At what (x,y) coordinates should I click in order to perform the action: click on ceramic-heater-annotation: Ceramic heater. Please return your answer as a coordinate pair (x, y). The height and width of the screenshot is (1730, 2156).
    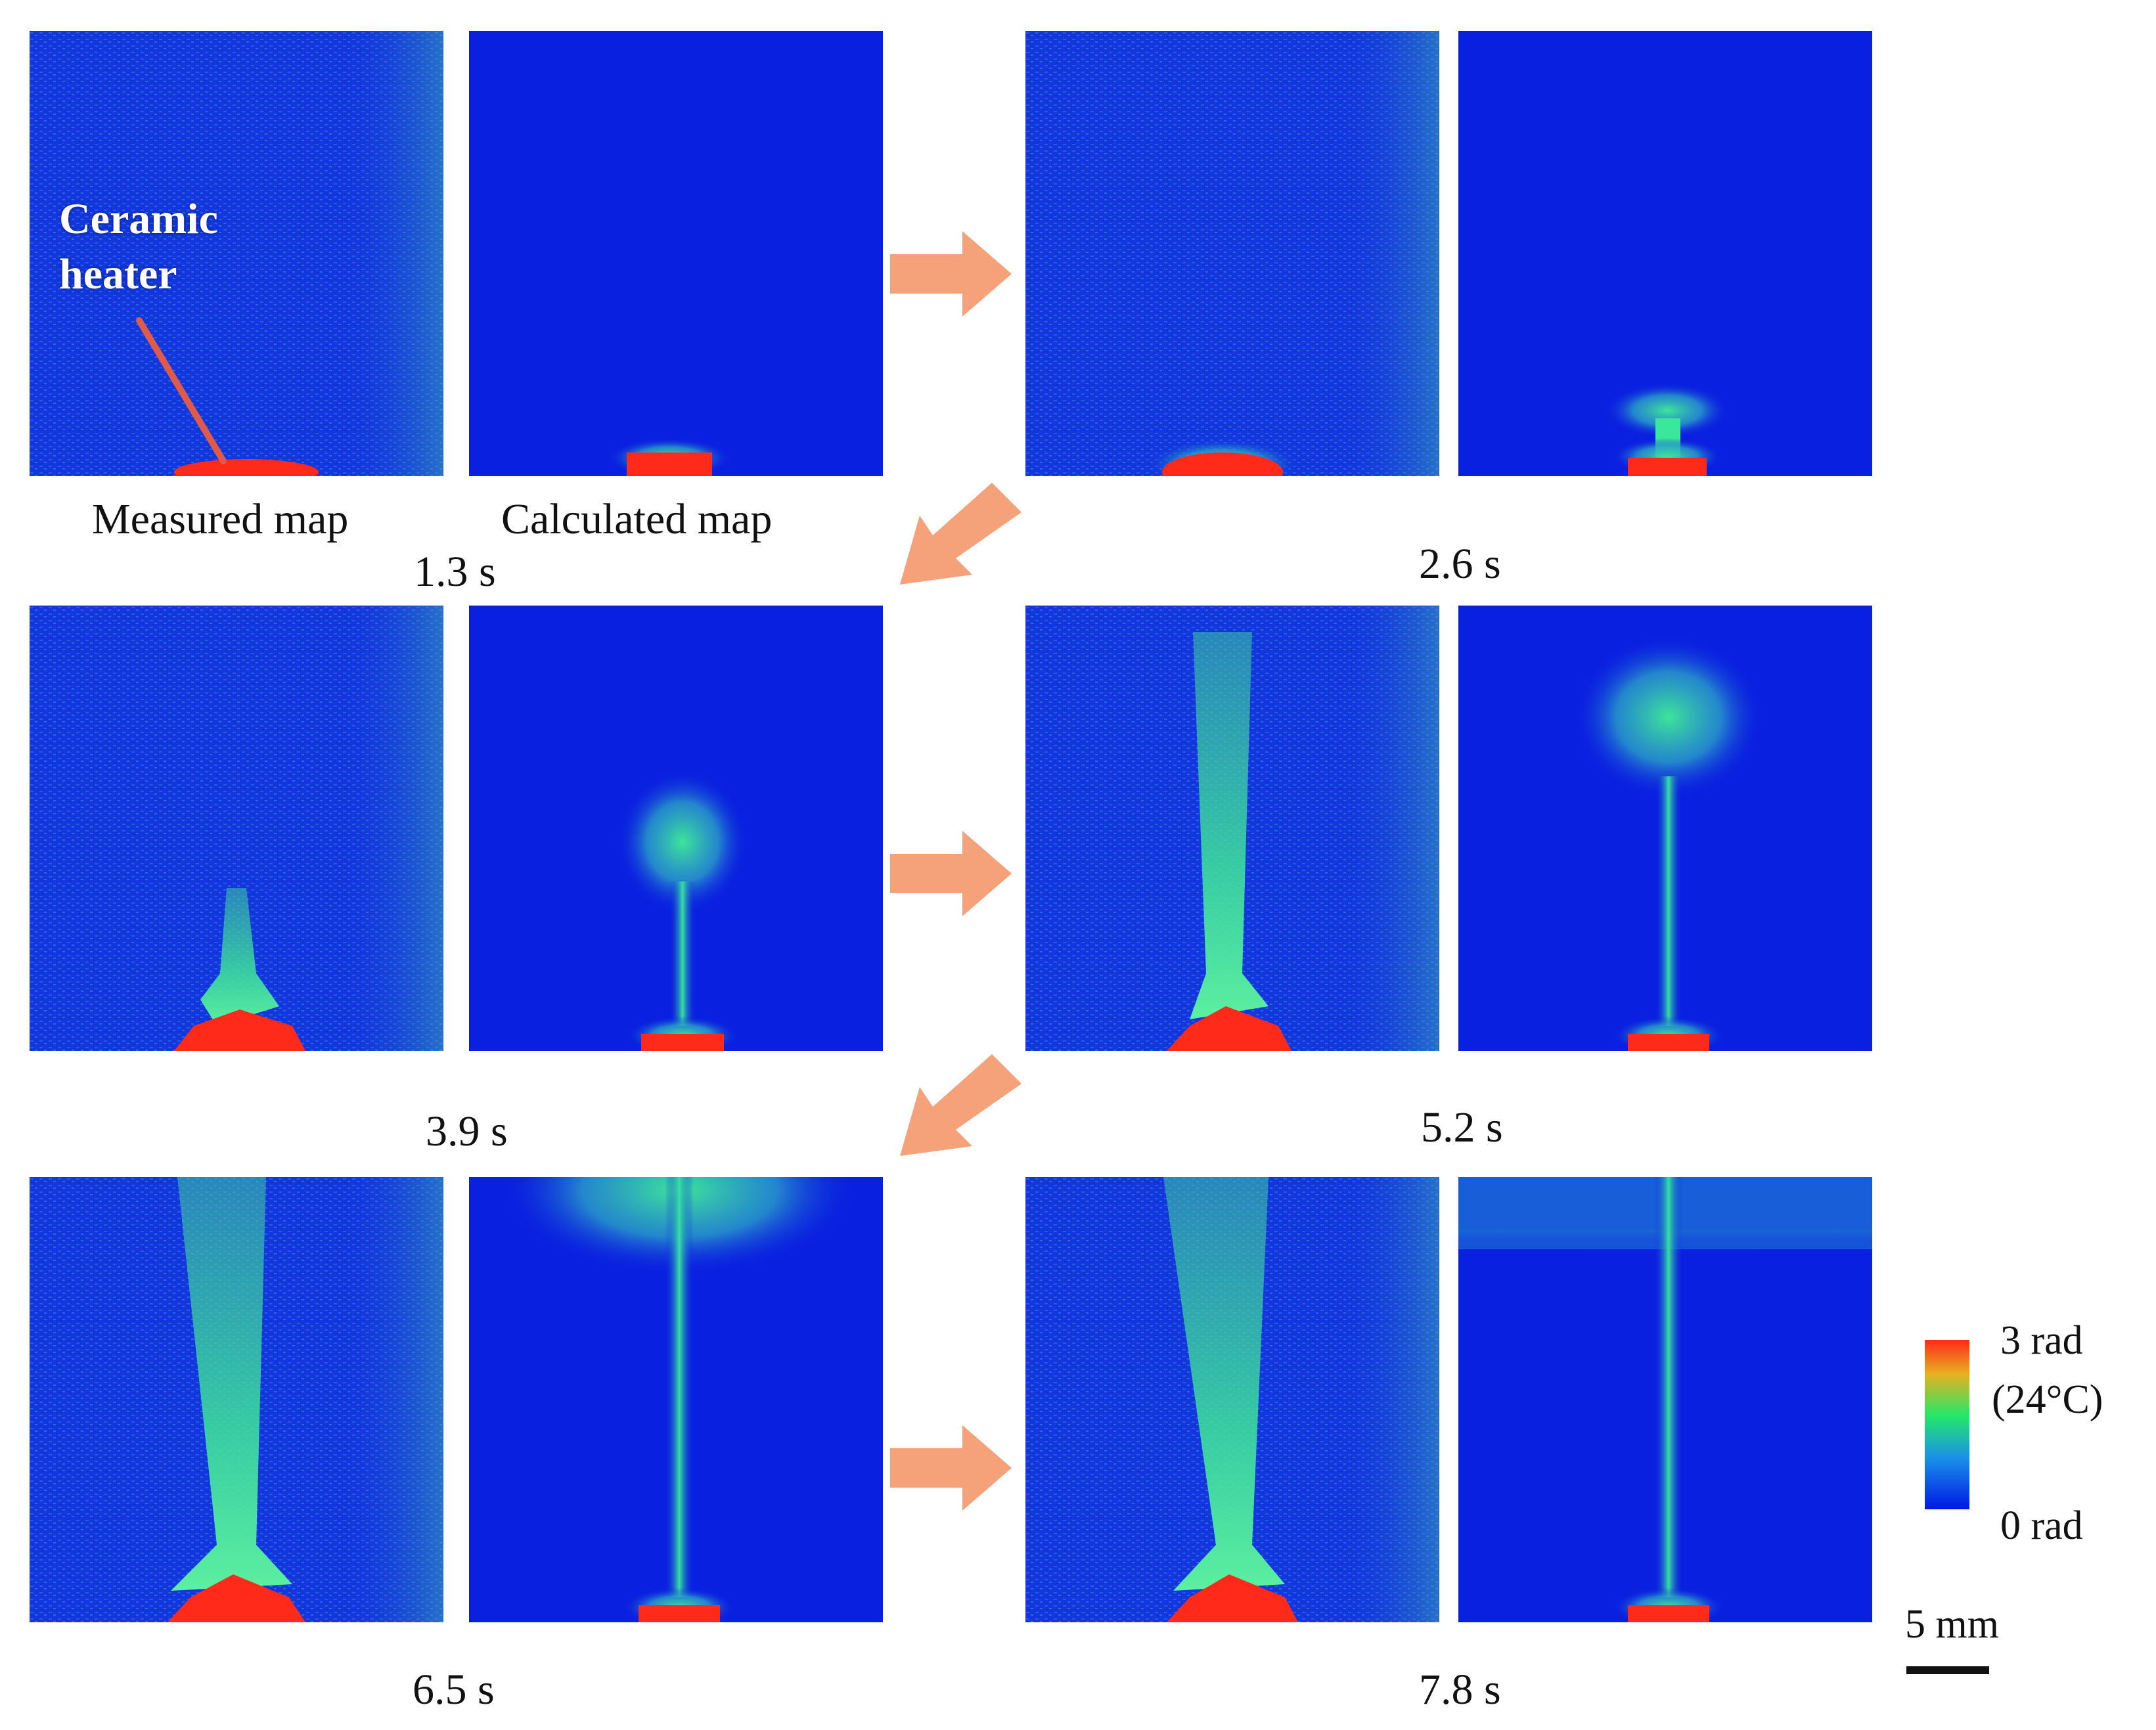
    Looking at the image, I should click on (138, 248).